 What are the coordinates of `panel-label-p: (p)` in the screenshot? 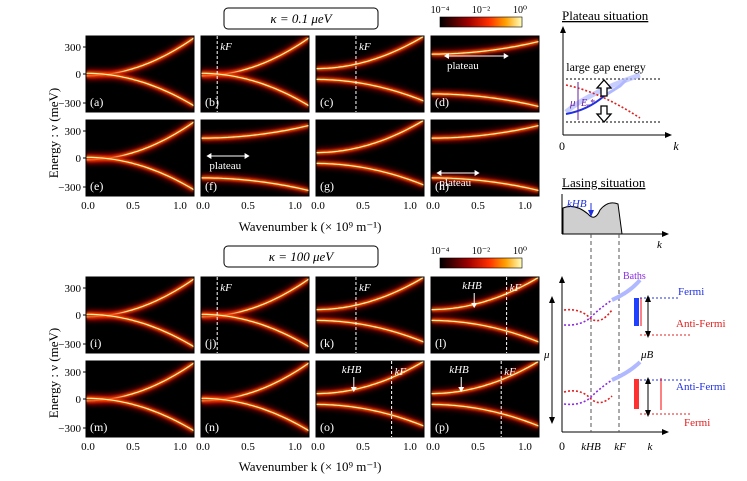 It's located at (442, 427).